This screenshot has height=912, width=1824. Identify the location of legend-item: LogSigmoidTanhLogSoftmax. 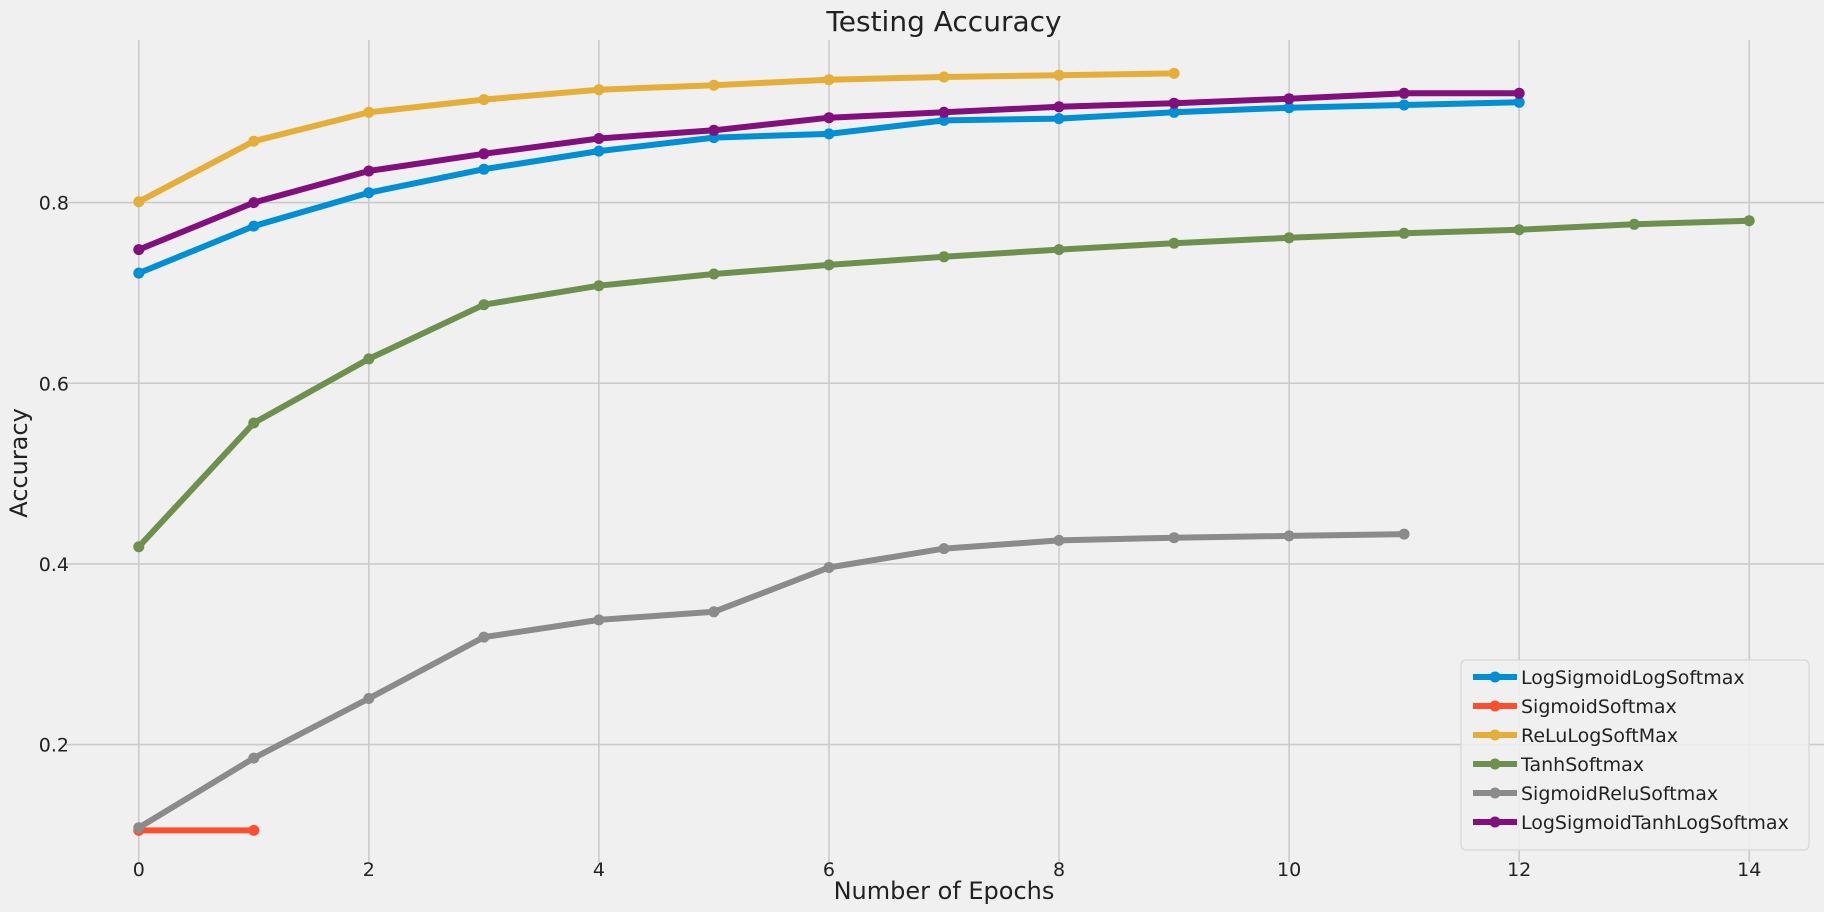
(1631, 823).